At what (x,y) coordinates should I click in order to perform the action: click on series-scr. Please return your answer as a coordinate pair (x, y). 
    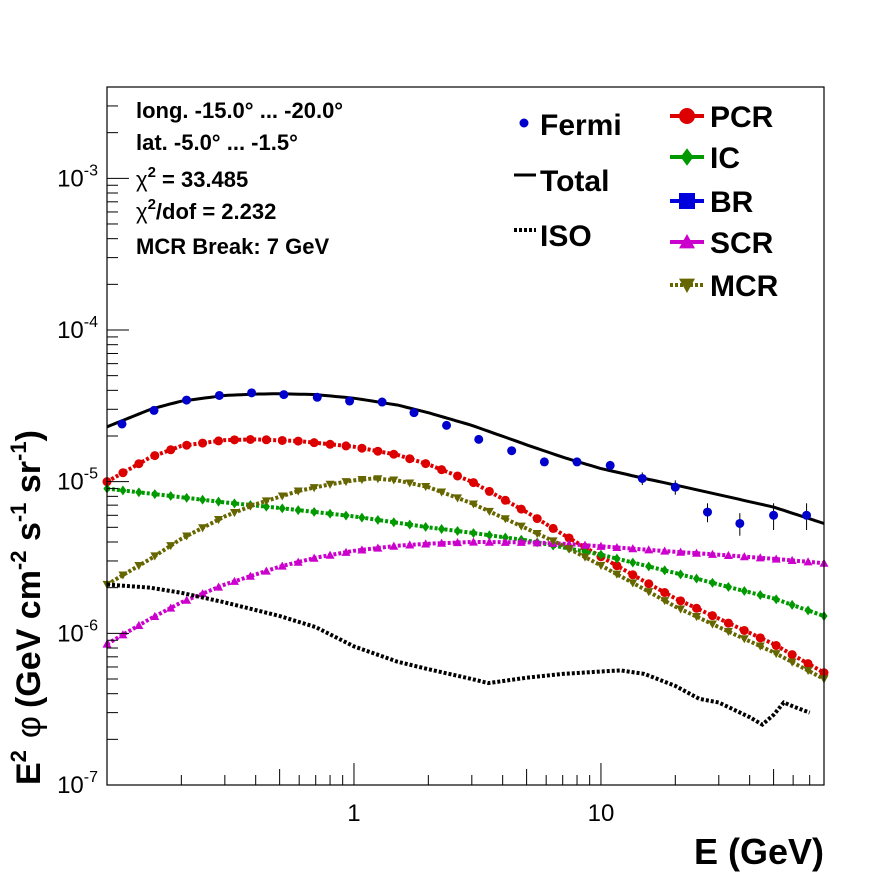
    Looking at the image, I should click on (465, 592).